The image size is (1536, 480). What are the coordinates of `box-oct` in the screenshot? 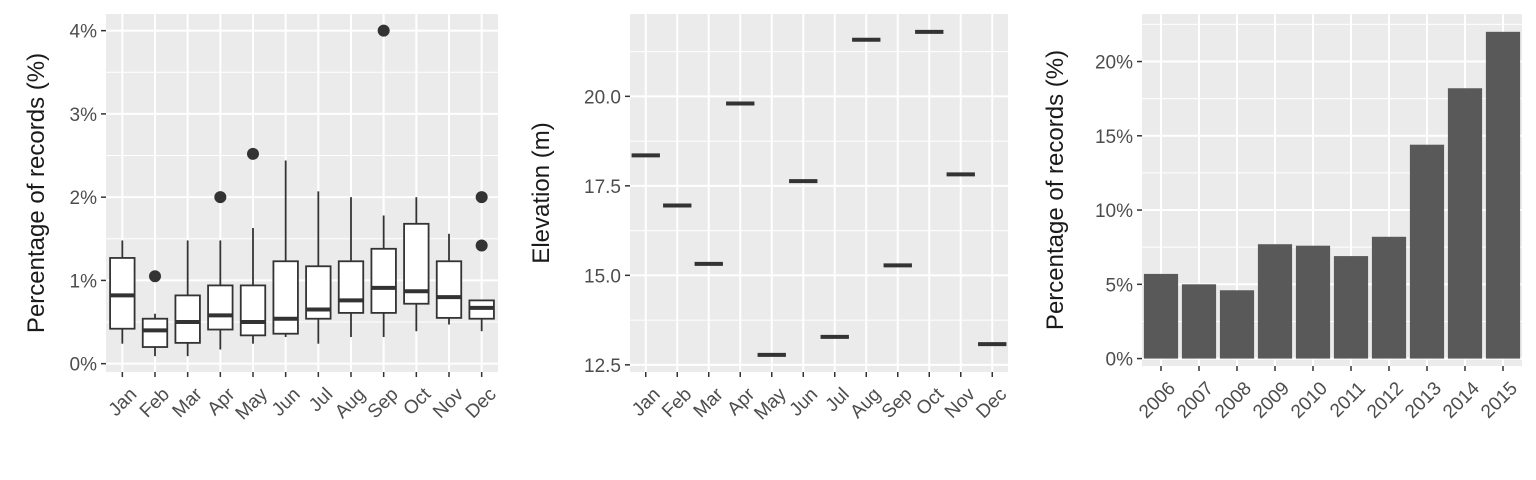 It's located at (416, 264).